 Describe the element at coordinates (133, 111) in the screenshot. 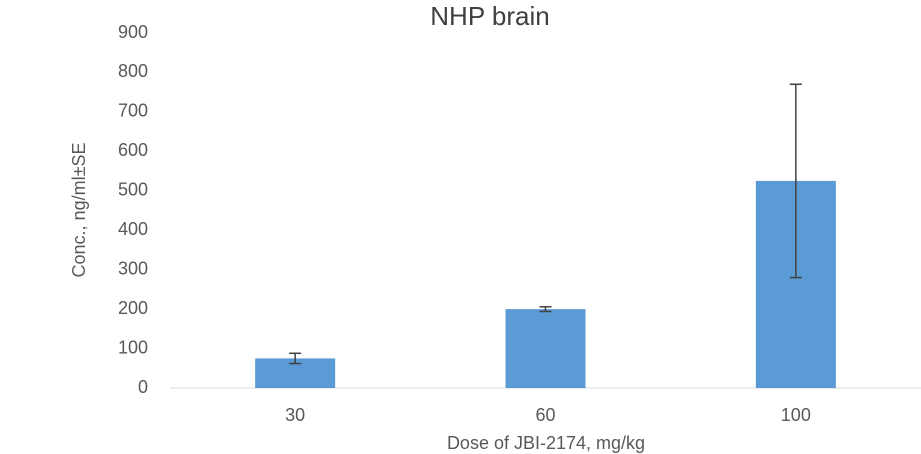

I see `y-tick-label: 700` at that location.